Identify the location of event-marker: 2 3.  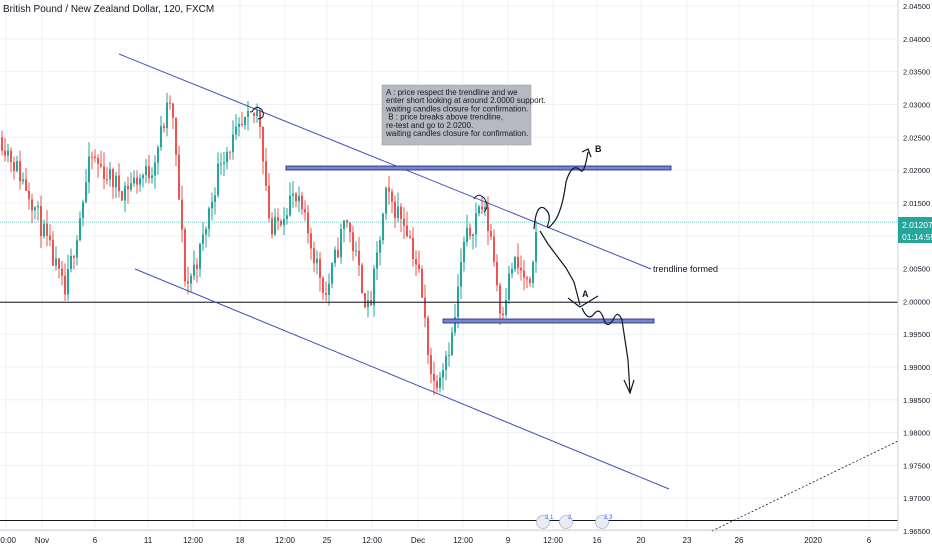
(604, 522).